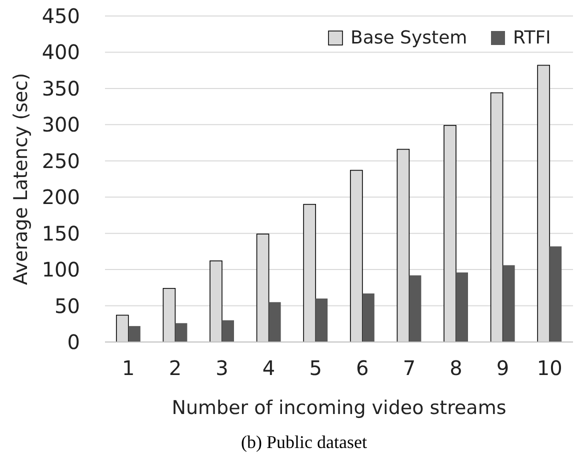 This screenshot has width=581, height=469. What do you see at coordinates (304, 442) in the screenshot?
I see `text: (b) Public dataset` at bounding box center [304, 442].